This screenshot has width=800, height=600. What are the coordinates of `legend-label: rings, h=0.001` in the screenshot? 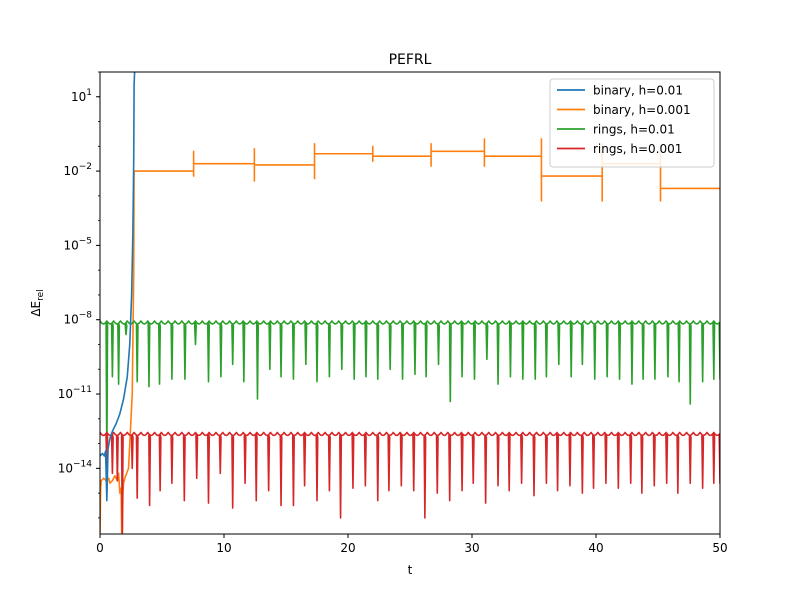 It's located at (637, 149).